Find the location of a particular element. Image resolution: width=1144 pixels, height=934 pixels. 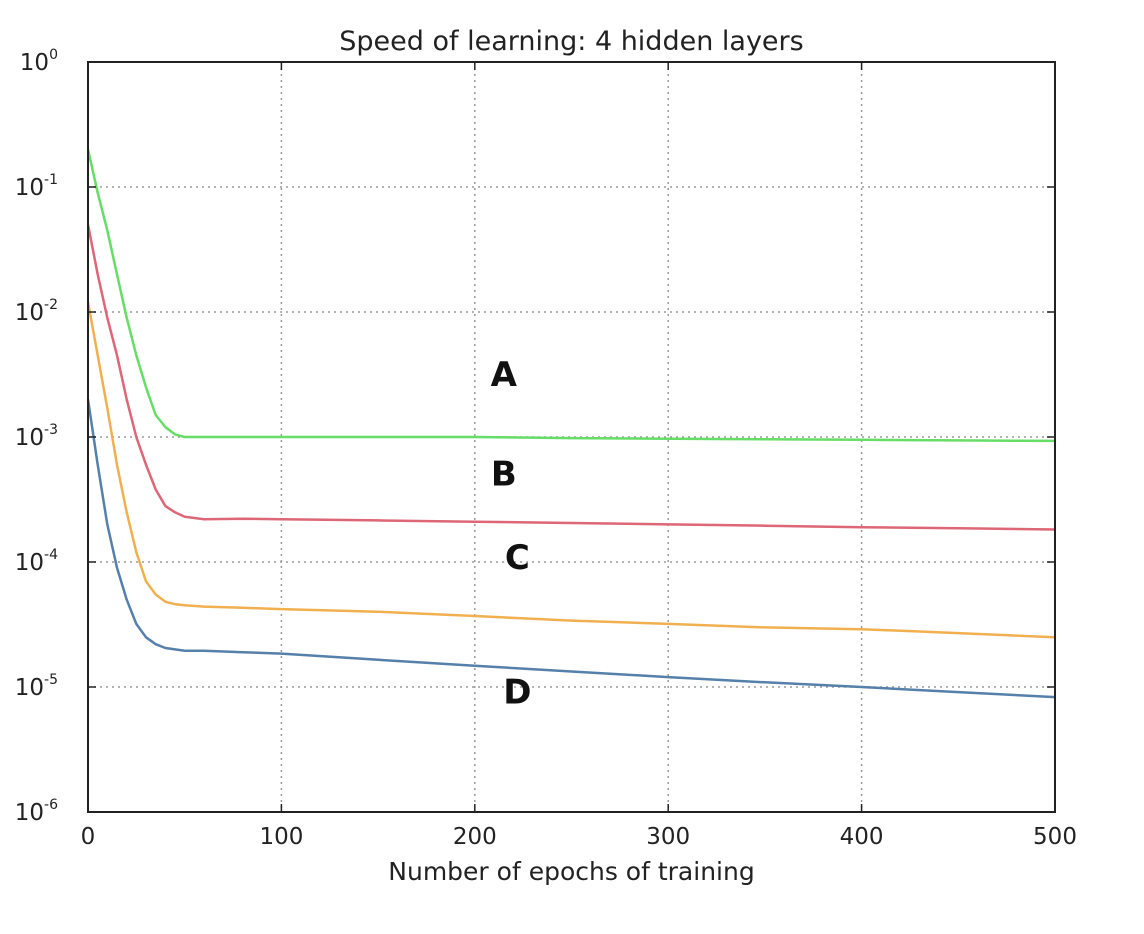

x-tick-label: 400 is located at coordinates (862, 837).